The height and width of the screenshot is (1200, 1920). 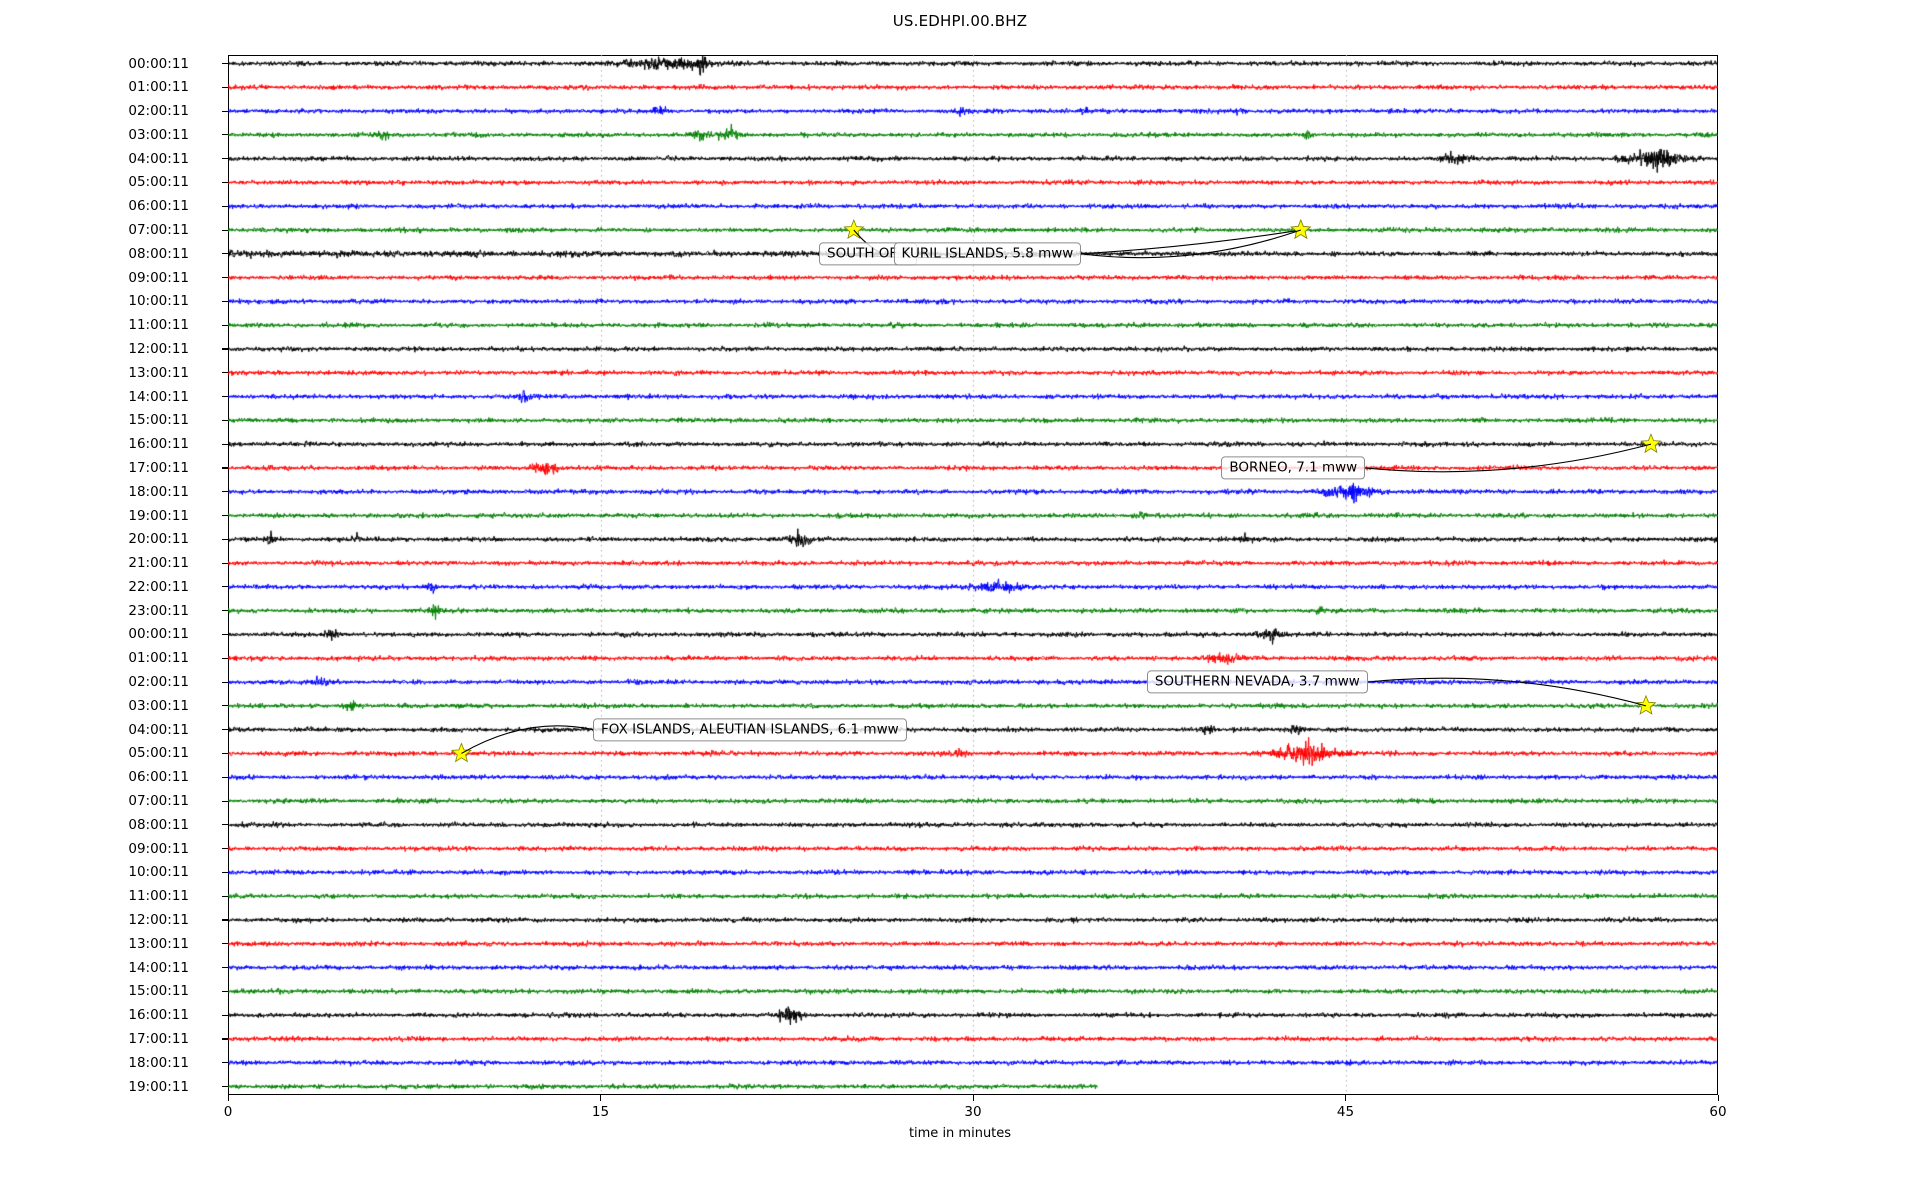 What do you see at coordinates (228, 1112) in the screenshot?
I see `x-tick-label: 0` at bounding box center [228, 1112].